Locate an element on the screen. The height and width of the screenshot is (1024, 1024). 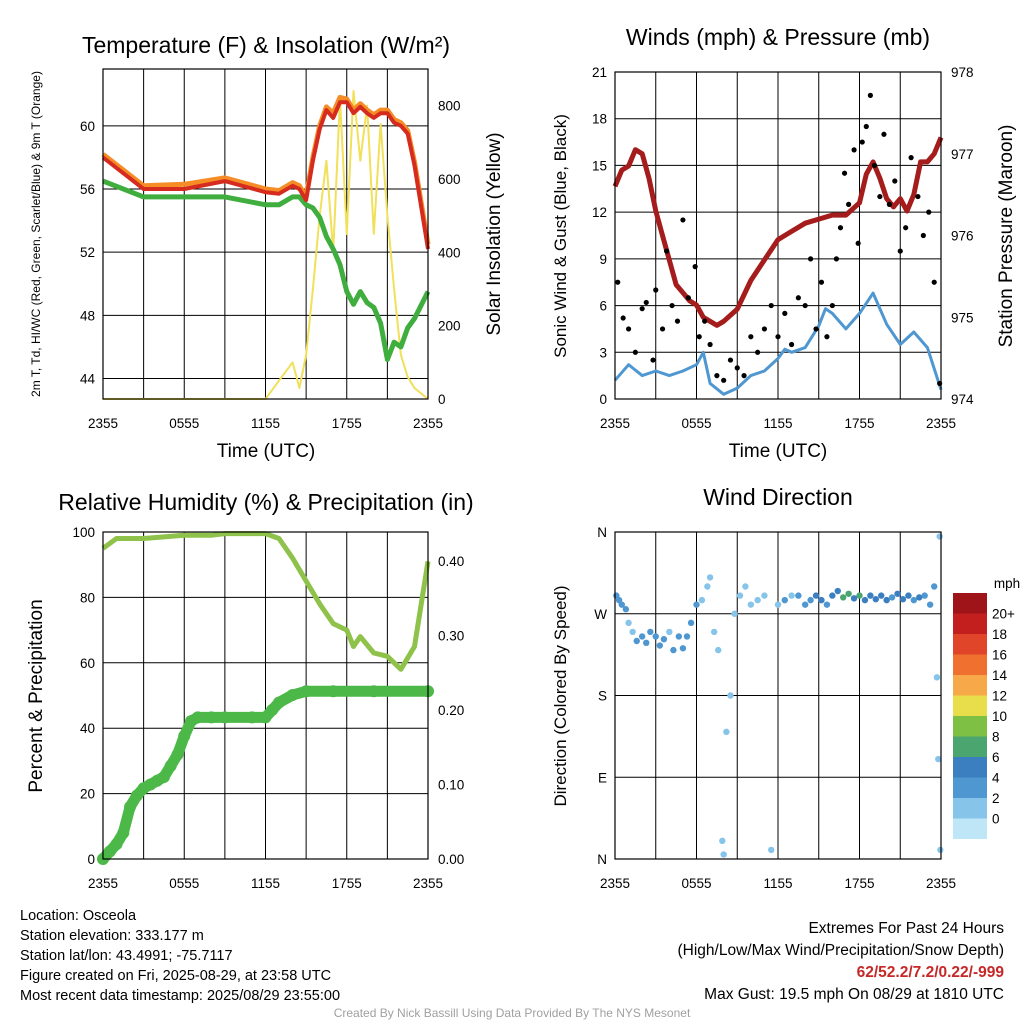
direction-ticks: 2355 0555 1155 1755 2355 N E S W N is located at coordinates (775, 708).